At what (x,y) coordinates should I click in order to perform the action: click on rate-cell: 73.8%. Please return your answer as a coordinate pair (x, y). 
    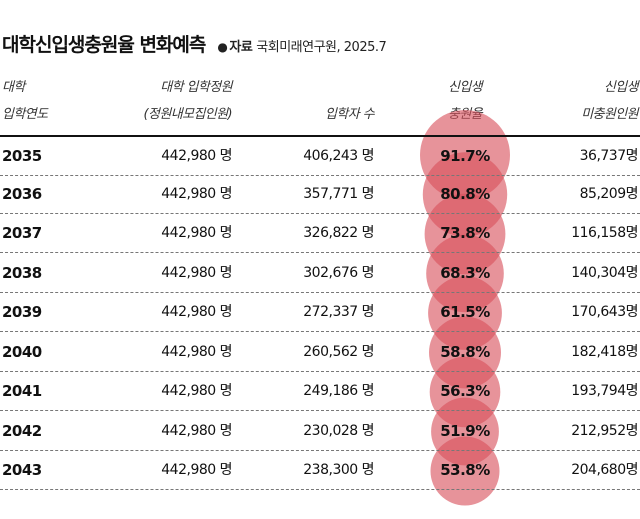
    Looking at the image, I should click on (465, 233).